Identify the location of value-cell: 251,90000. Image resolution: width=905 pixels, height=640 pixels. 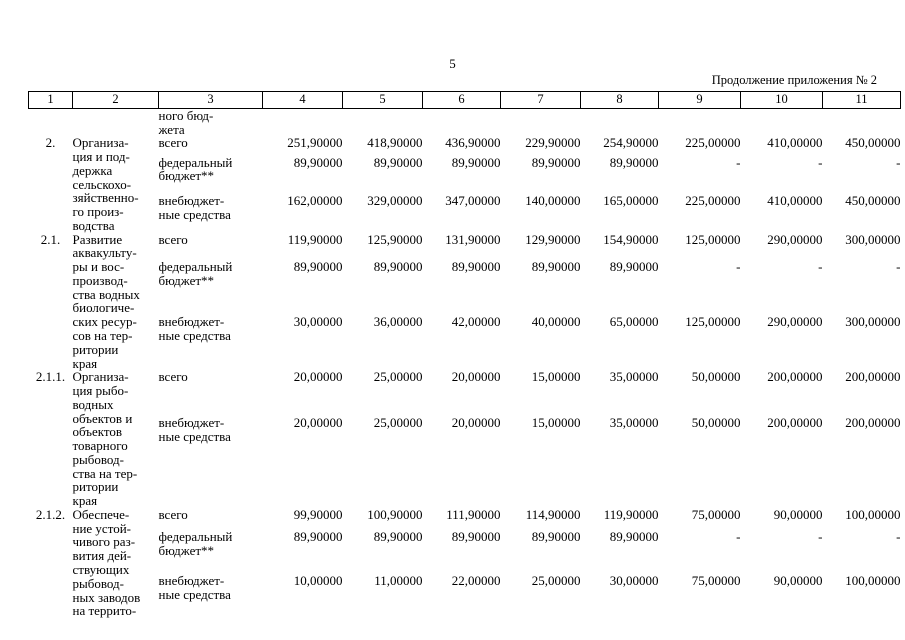
(315, 143).